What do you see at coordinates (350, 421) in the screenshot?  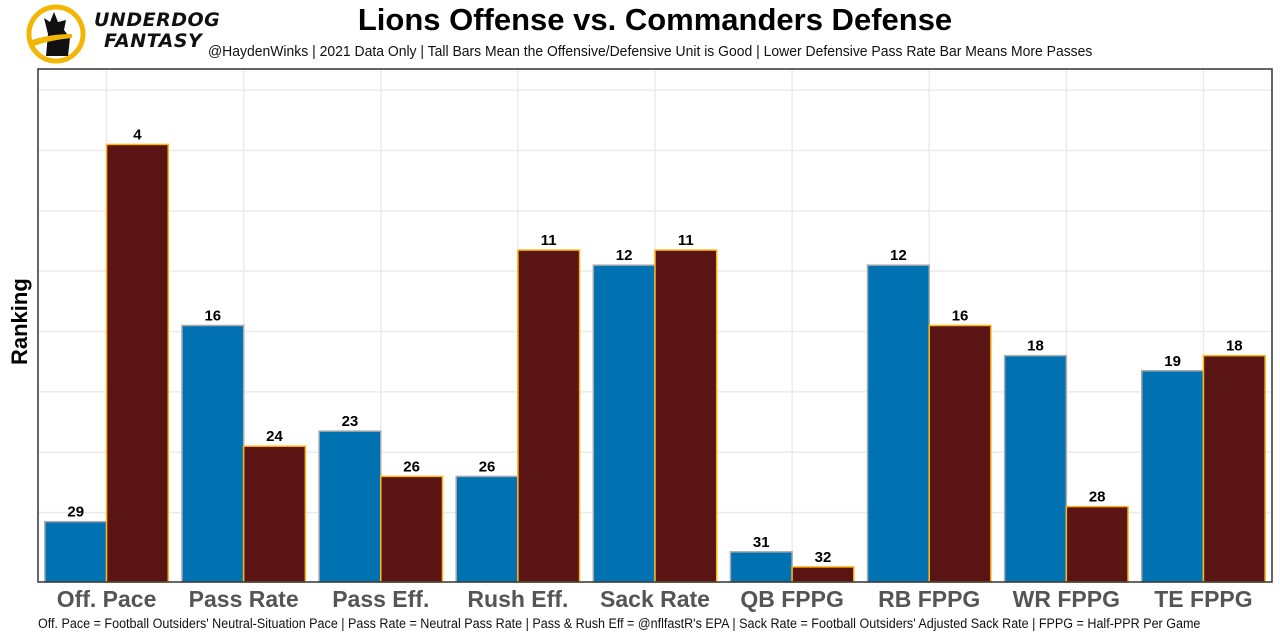 I see `data-label-offense: 23` at bounding box center [350, 421].